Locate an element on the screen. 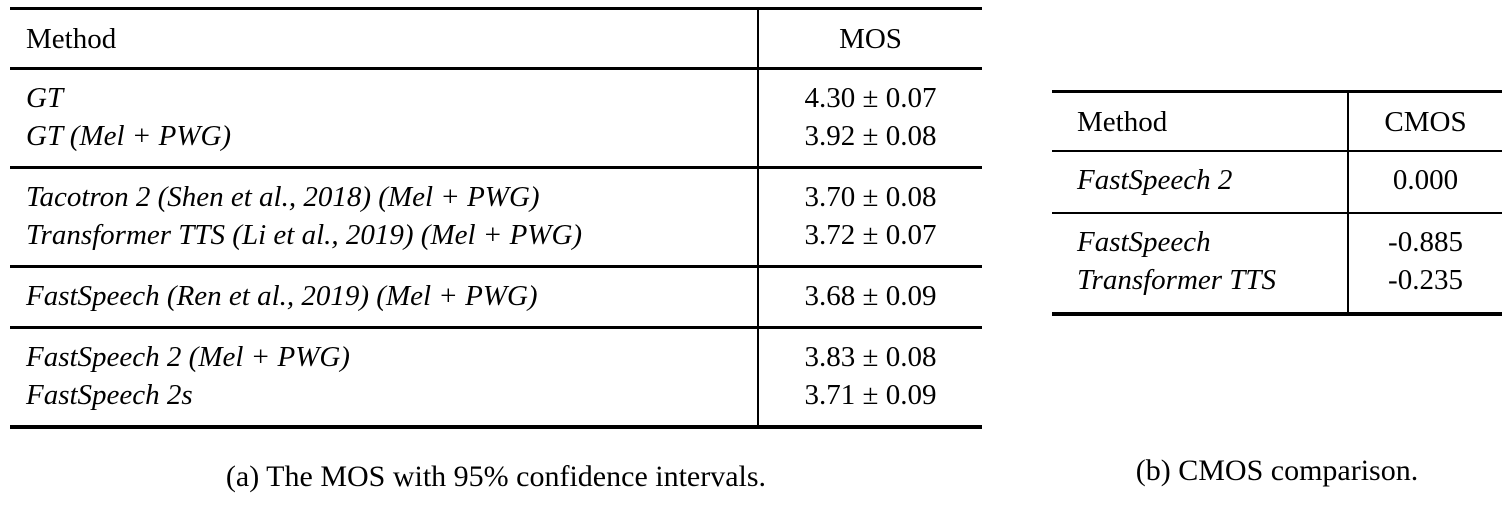  cmos-group-comparisons: FastSpeech -0.885 Transformer TTS -0.235 is located at coordinates (1277, 263).